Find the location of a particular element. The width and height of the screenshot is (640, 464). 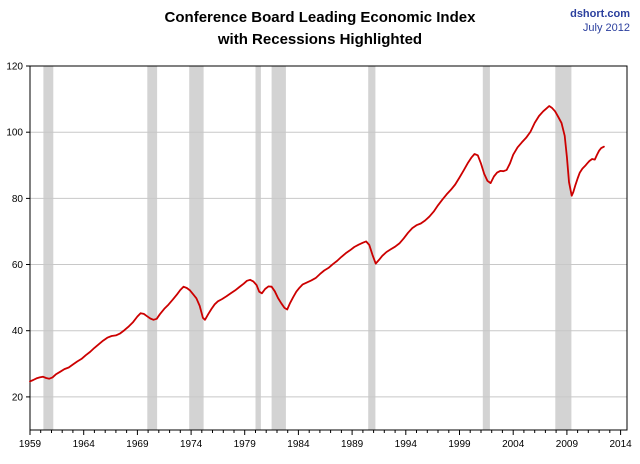

source-block: dshort.com July 2012 is located at coordinates (600, 21).